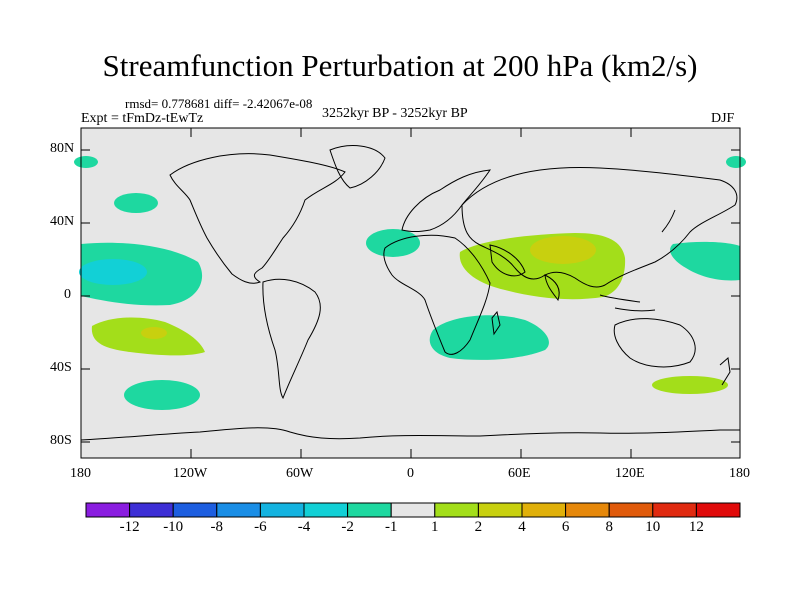  What do you see at coordinates (129, 527) in the screenshot?
I see `colorbar-label: -12` at bounding box center [129, 527].